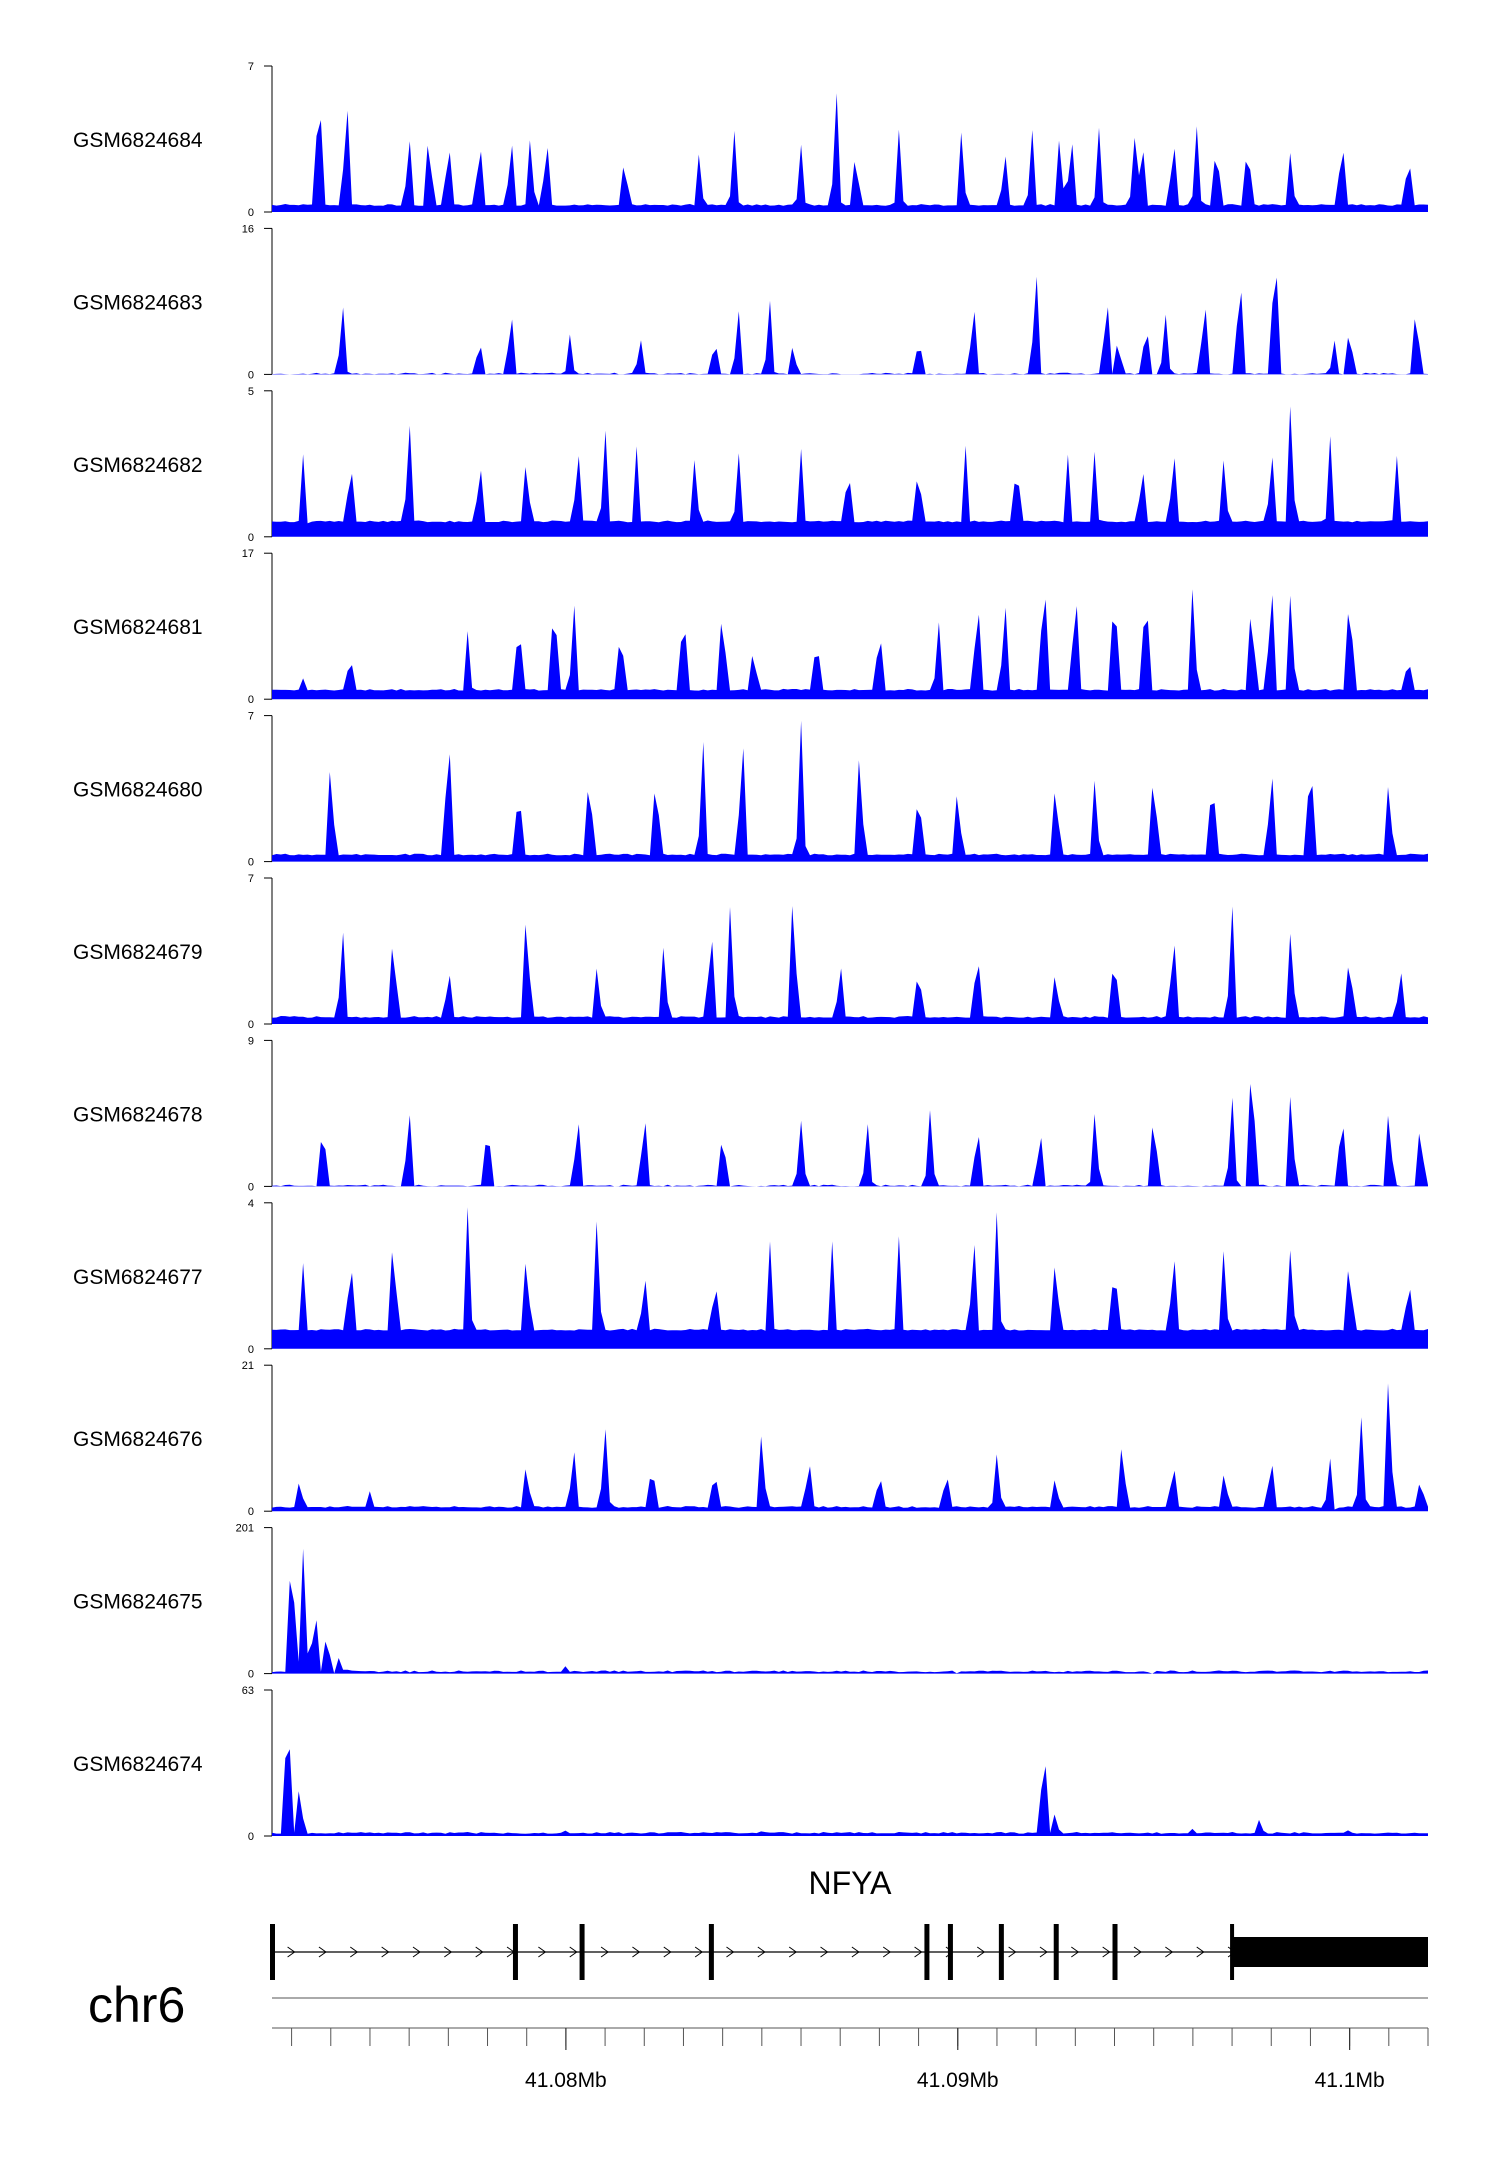  I want to click on track-GSM6824682: GSM6824682 5 0, so click(750, 465).